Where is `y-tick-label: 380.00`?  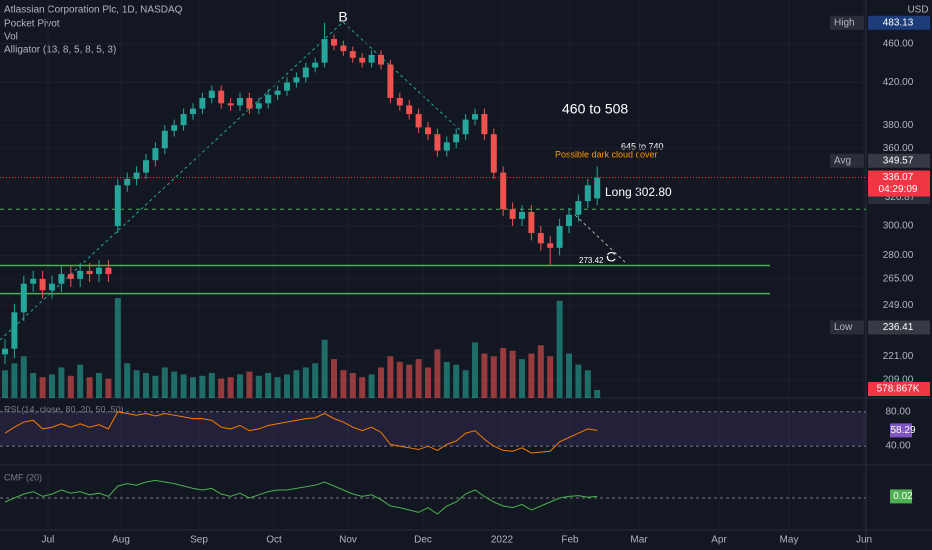 y-tick-label: 380.00 is located at coordinates (898, 125).